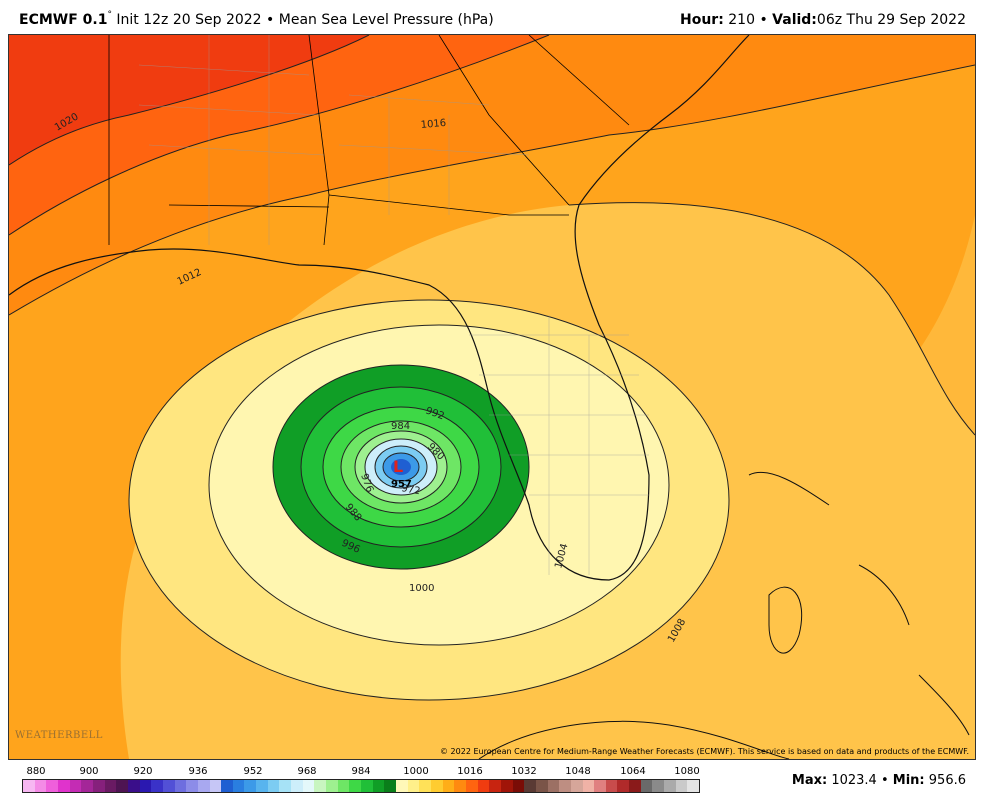 The height and width of the screenshot is (808, 984). I want to click on valid-label: Valid:, so click(794, 20).